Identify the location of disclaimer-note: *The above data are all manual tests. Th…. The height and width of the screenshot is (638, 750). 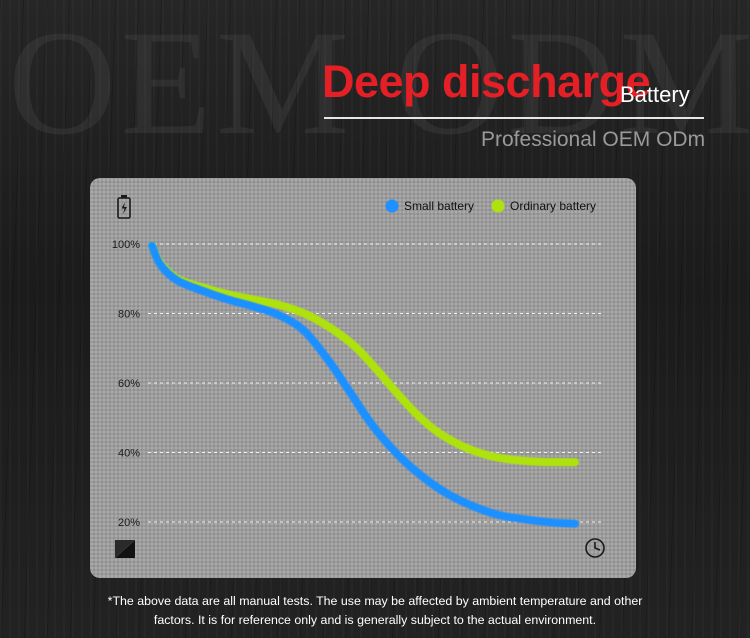
(375, 611).